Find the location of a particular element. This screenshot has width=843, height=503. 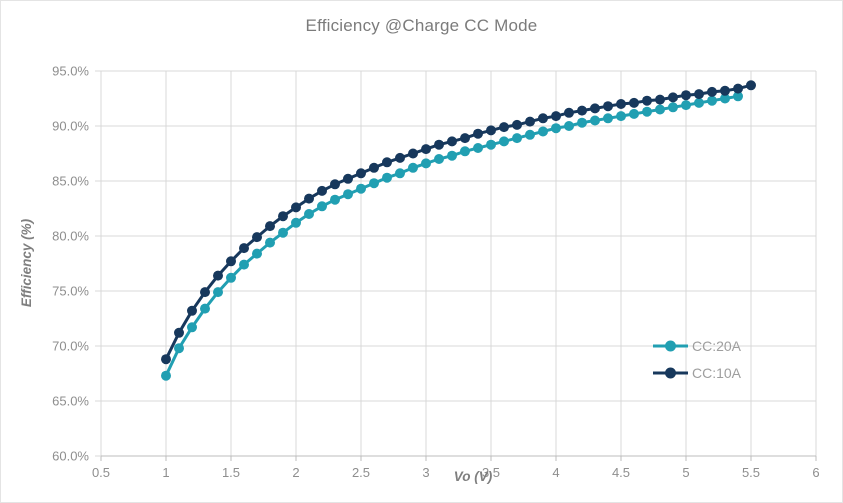

x-tick-label: 6 is located at coordinates (815, 472).